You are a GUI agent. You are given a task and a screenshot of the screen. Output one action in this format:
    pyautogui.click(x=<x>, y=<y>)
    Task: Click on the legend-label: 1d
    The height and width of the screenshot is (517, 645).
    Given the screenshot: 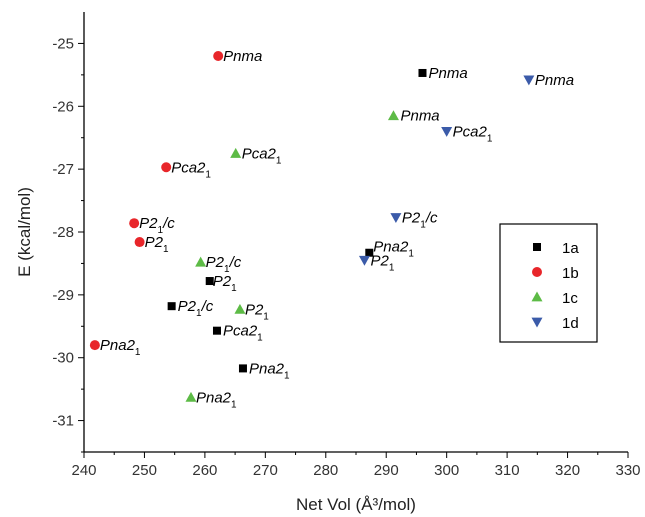 What is the action you would take?
    pyautogui.click(x=570, y=323)
    